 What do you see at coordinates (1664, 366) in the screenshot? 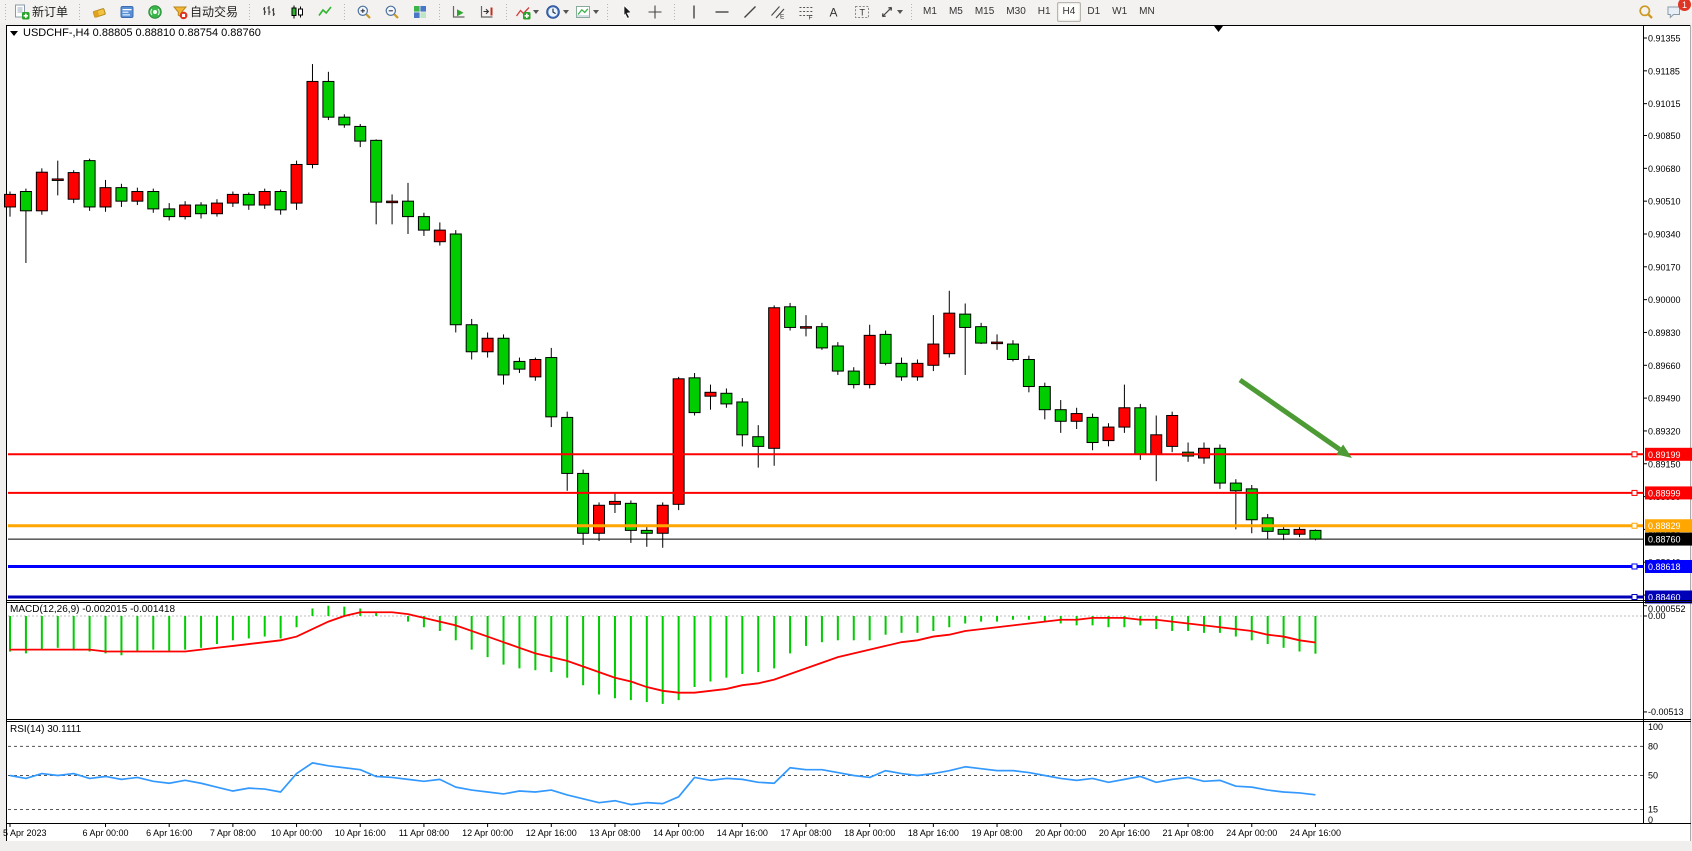
I see `price-tick-label: 0.89660` at bounding box center [1664, 366].